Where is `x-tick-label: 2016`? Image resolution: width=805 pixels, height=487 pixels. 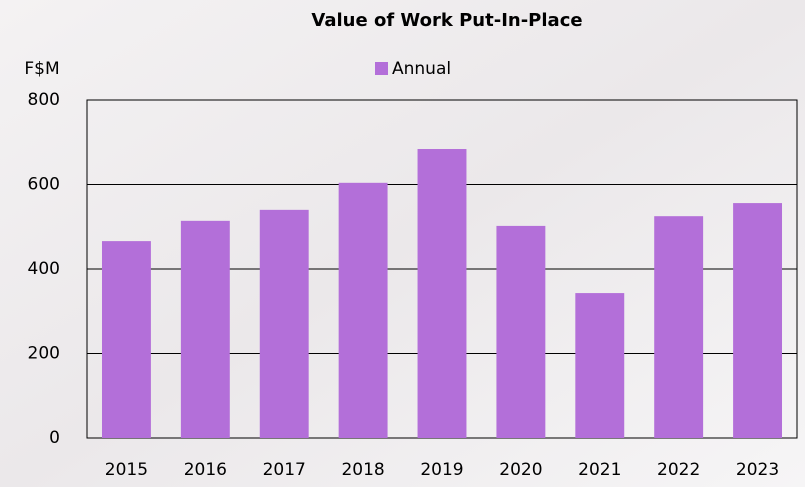 x-tick-label: 2016 is located at coordinates (205, 470).